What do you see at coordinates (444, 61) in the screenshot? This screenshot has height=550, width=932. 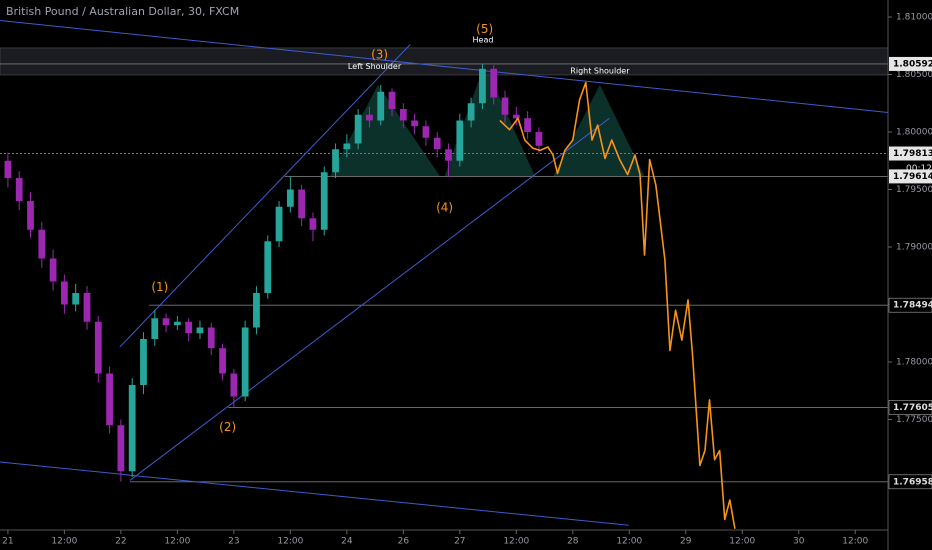 I see `level-band` at bounding box center [444, 61].